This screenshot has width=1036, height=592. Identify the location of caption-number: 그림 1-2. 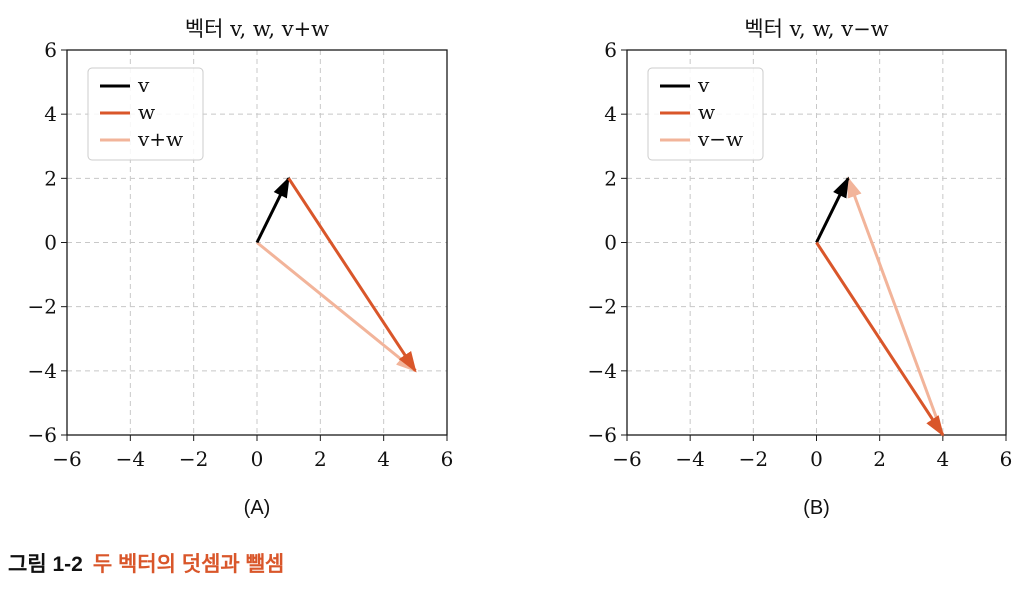
(45, 564).